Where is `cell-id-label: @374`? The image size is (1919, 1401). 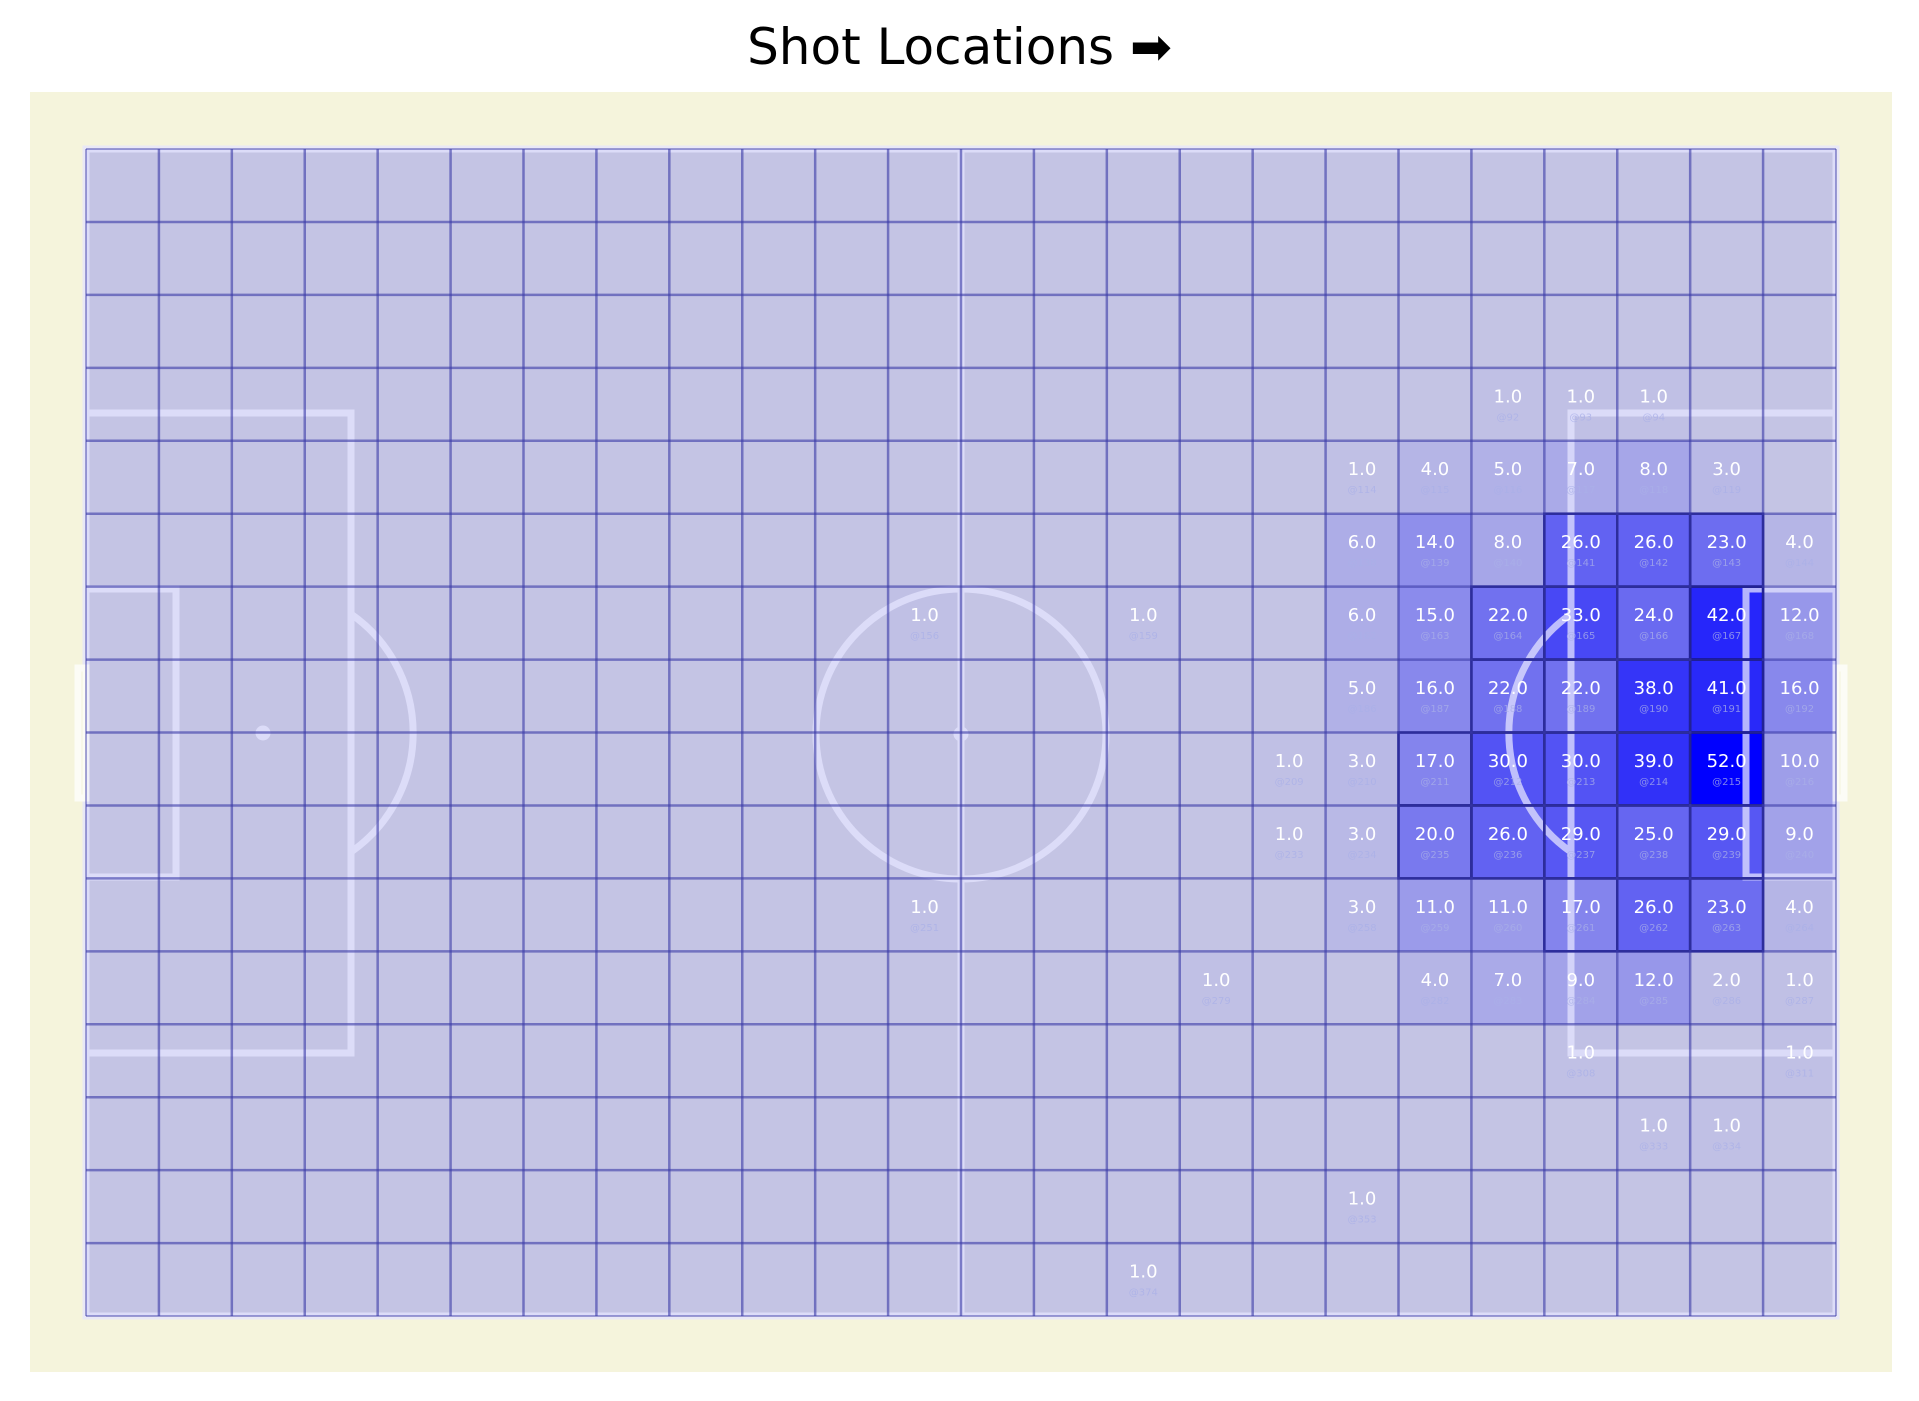
cell-id-label: @374 is located at coordinates (1143, 1293).